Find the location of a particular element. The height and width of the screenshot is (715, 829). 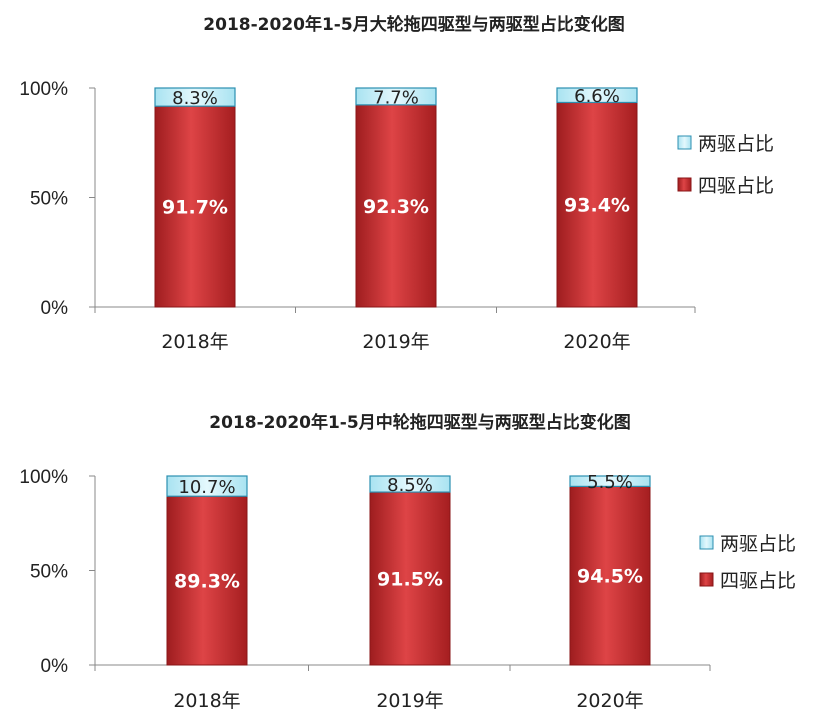

data-label-4wd: 91.5% is located at coordinates (410, 580).